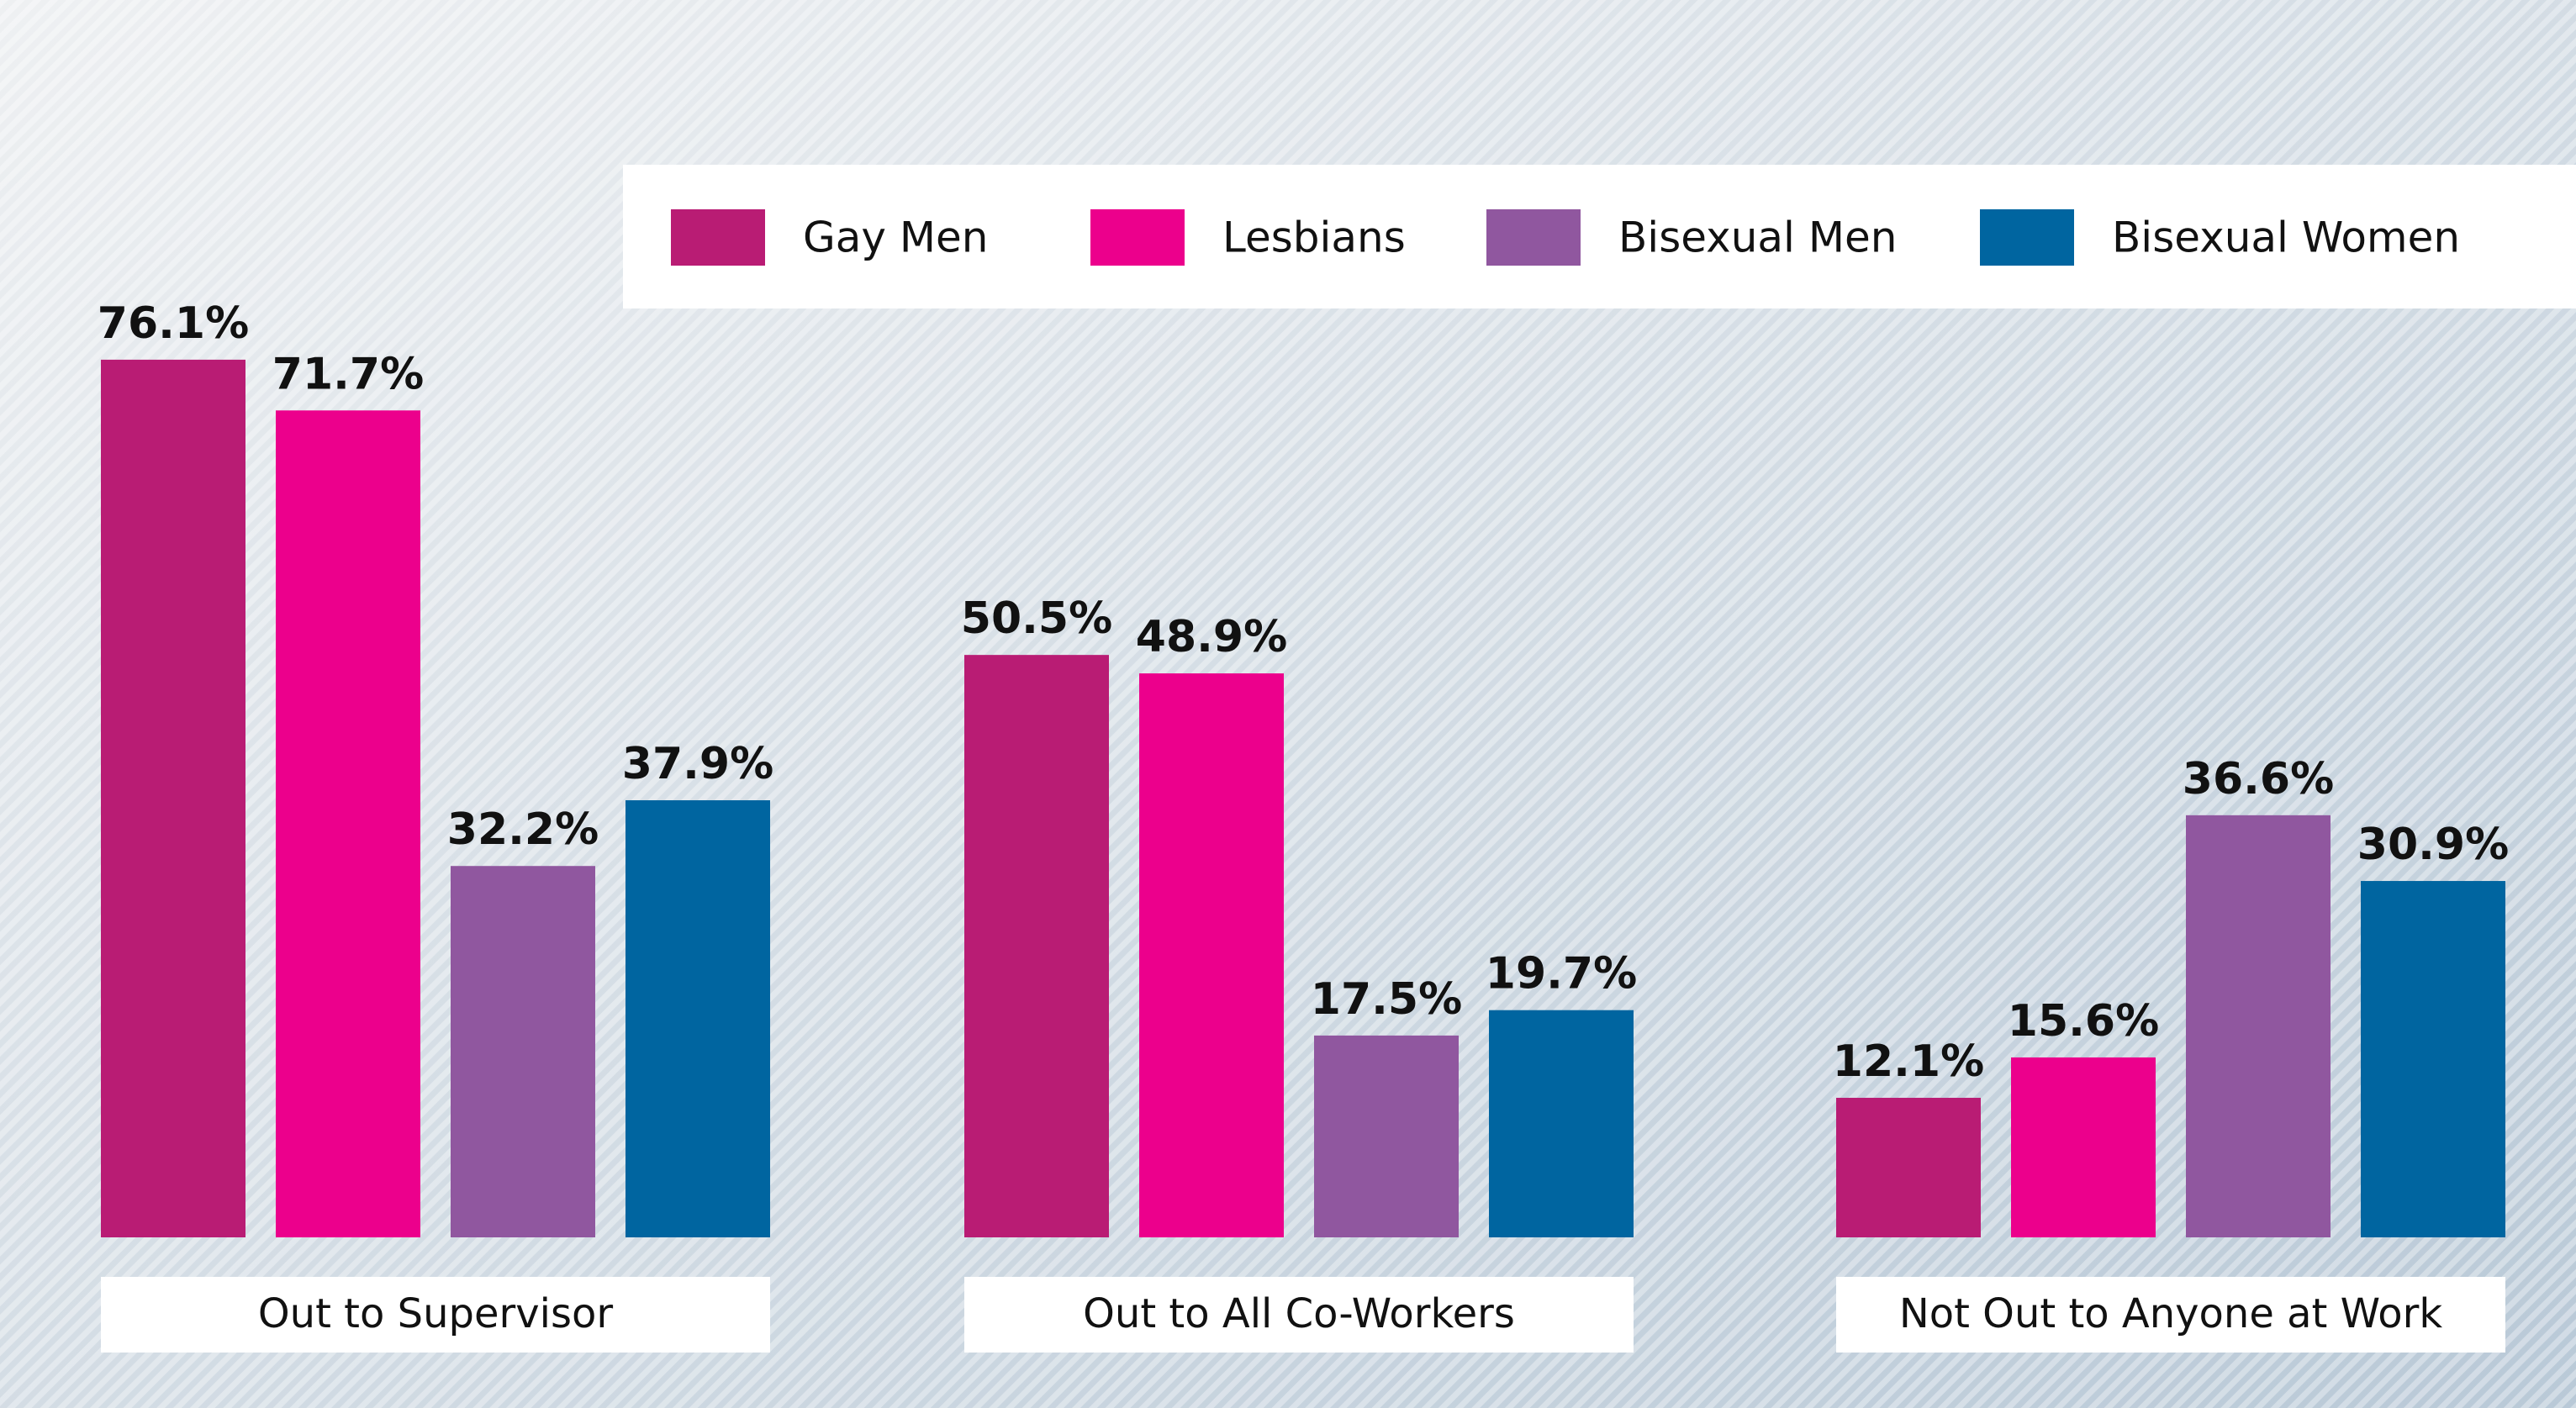 This screenshot has height=1408, width=2576. I want to click on category-label: Not Out to Anyone at Work, so click(2171, 1313).